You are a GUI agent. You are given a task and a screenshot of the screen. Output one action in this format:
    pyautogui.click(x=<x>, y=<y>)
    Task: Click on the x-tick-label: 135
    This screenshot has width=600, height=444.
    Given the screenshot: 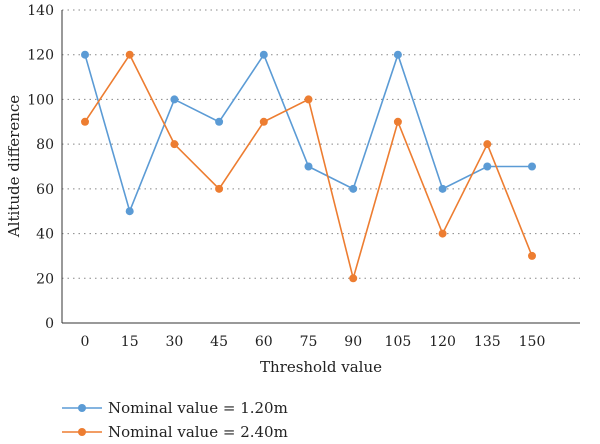 What is the action you would take?
    pyautogui.click(x=487, y=342)
    